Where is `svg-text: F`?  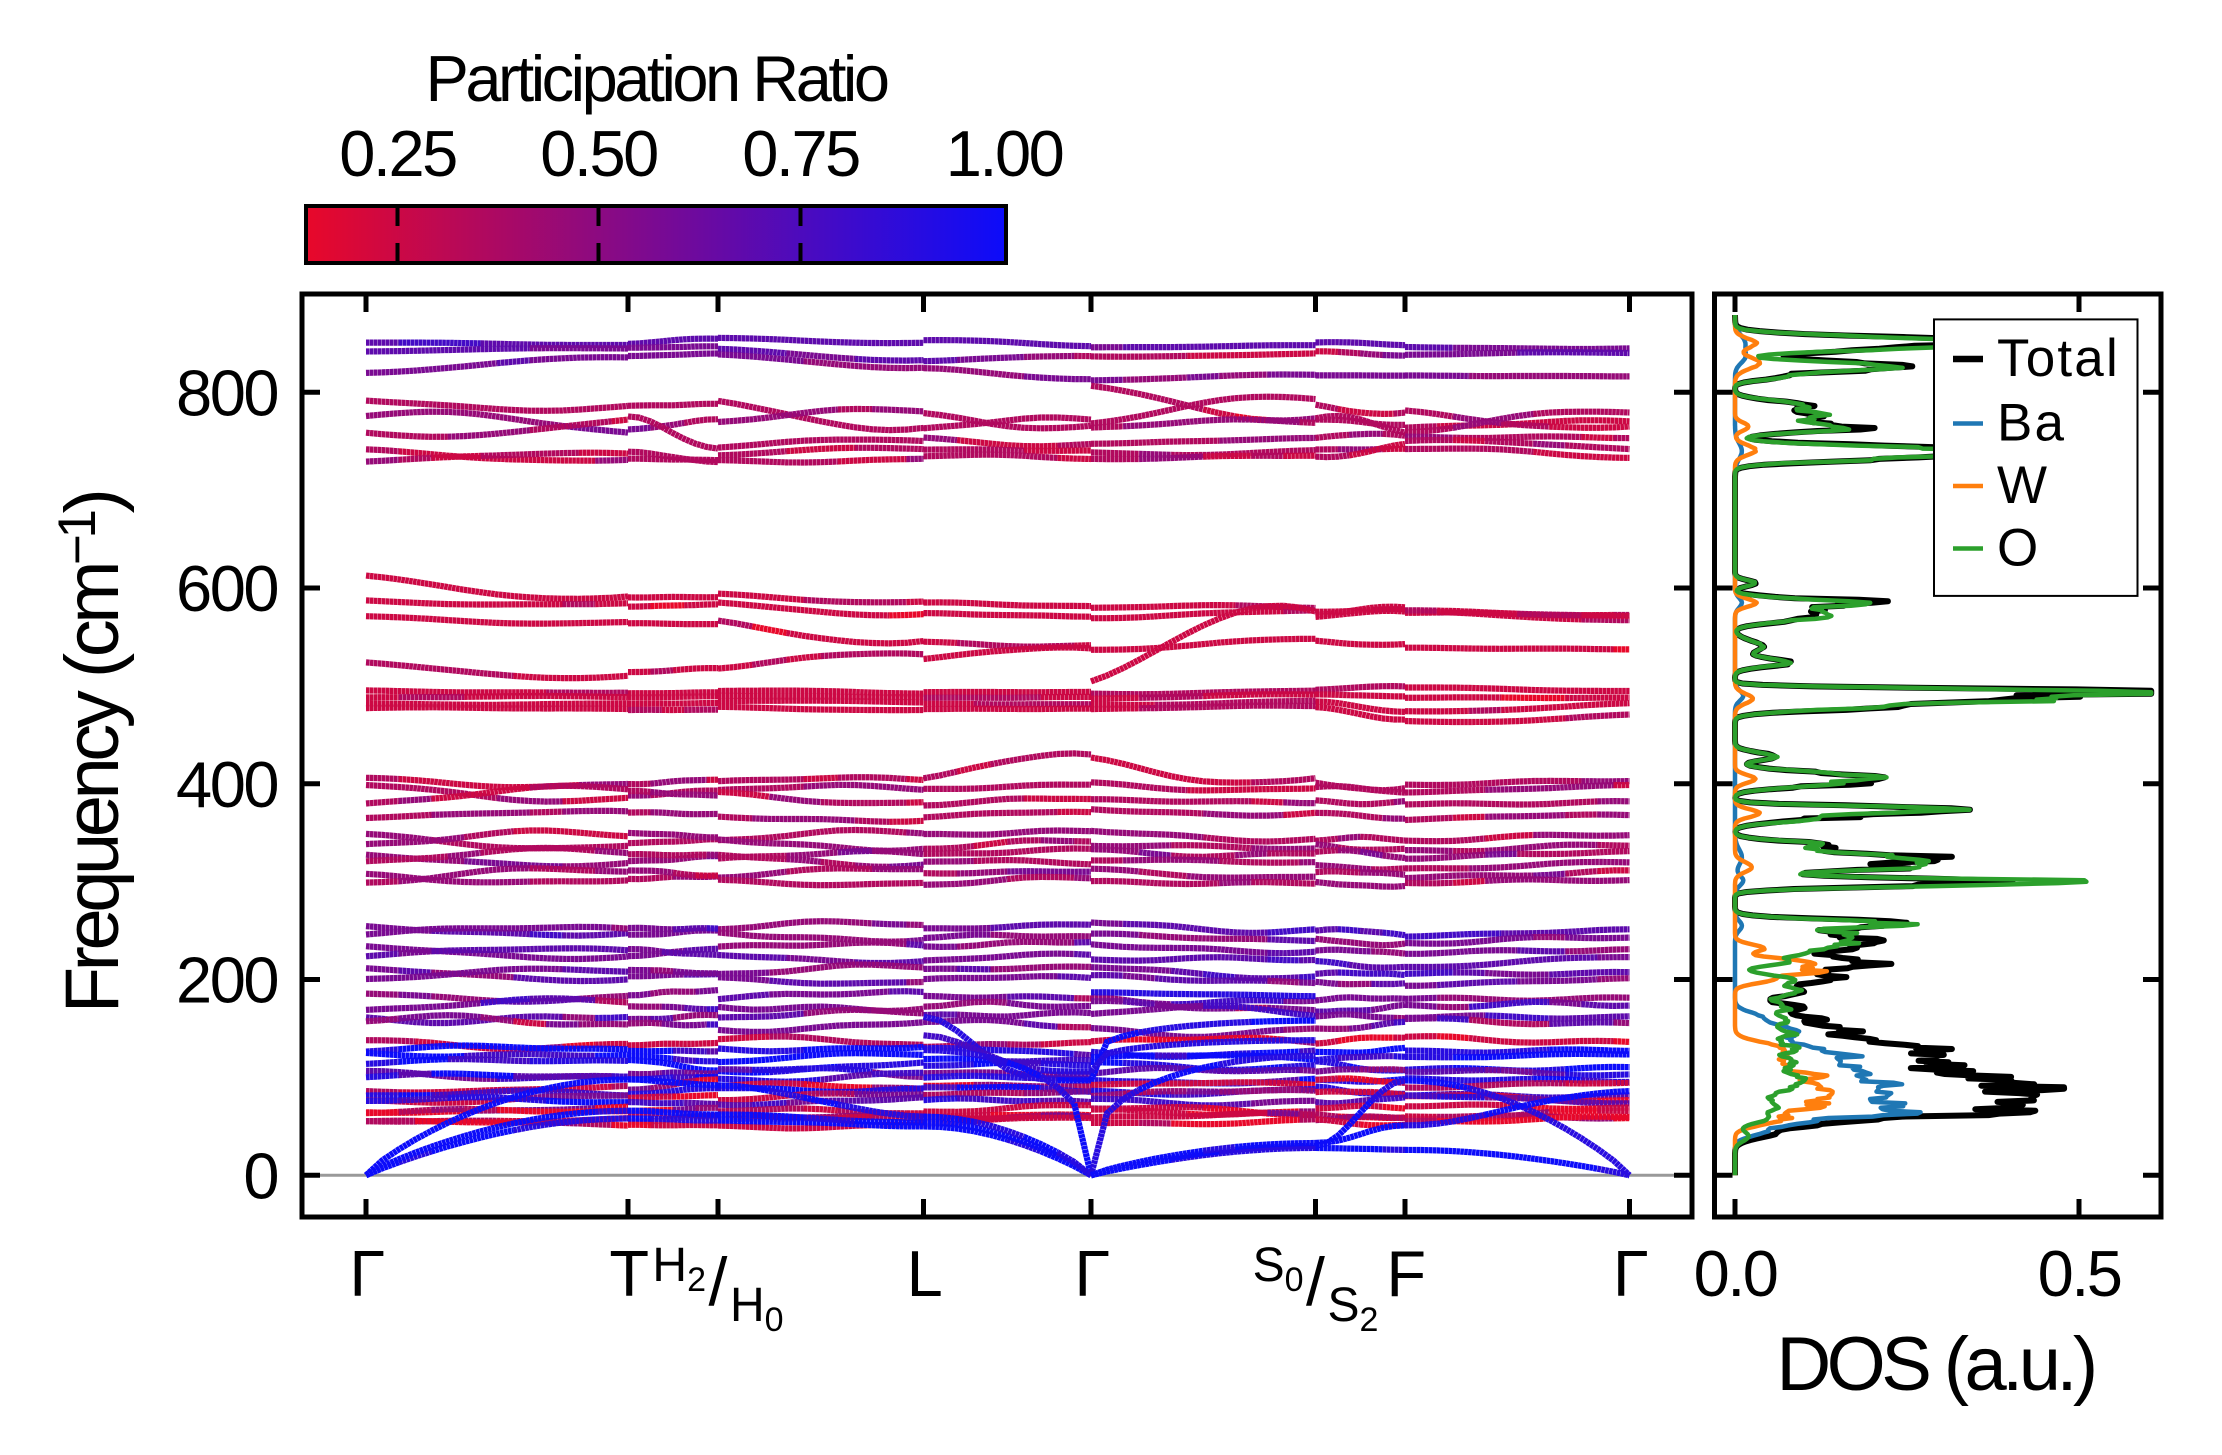
svg-text: F is located at coordinates (1405, 1273).